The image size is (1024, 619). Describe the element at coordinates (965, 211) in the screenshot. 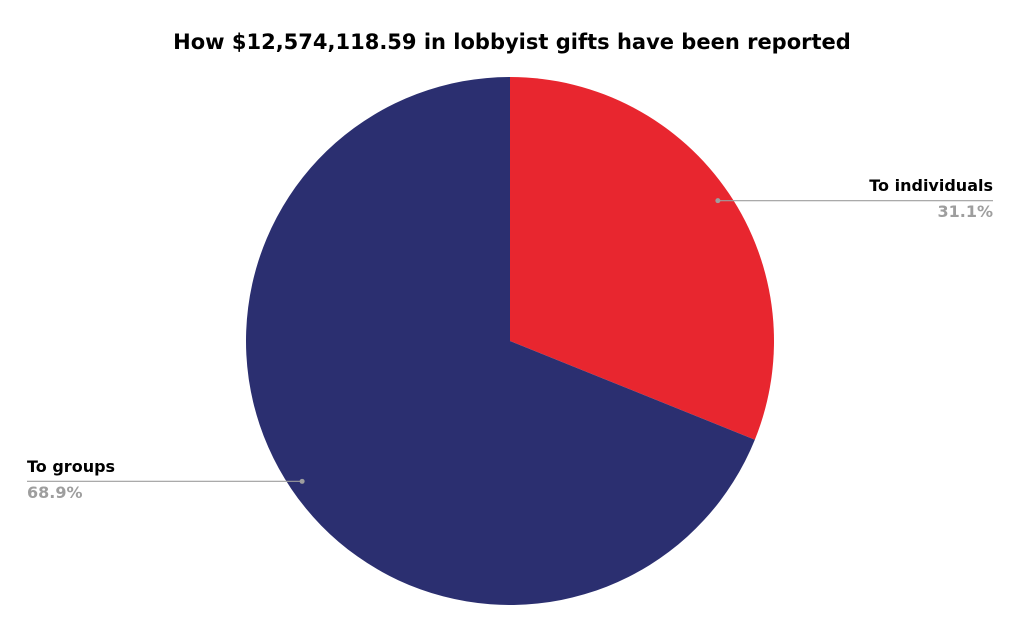

I see `value-label: 31.1%` at that location.